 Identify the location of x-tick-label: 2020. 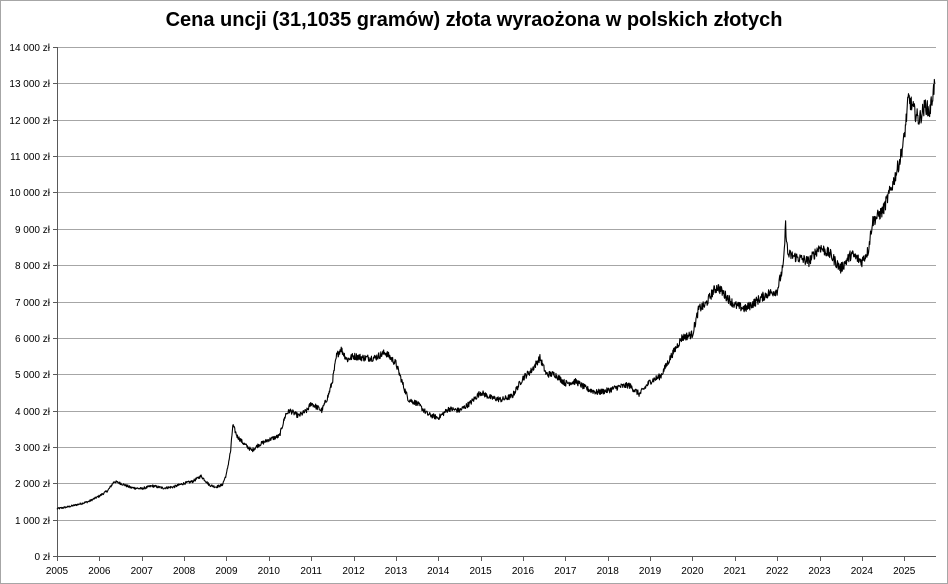
(692, 571).